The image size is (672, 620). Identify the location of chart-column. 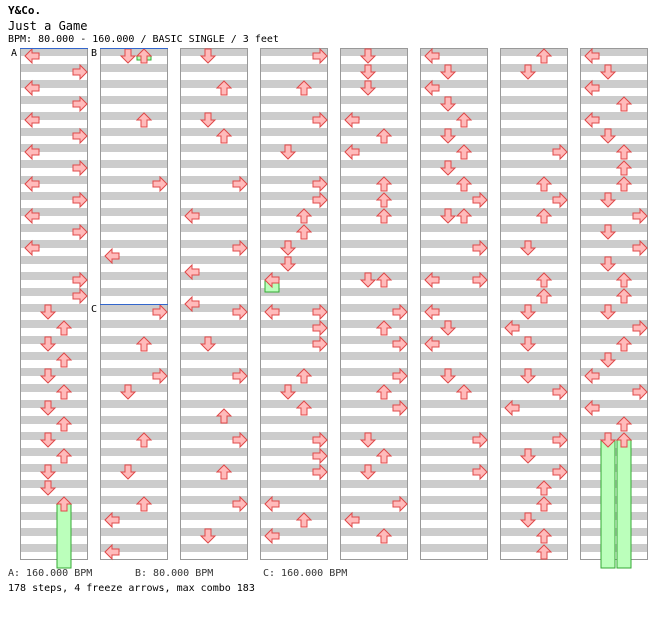
(294, 304).